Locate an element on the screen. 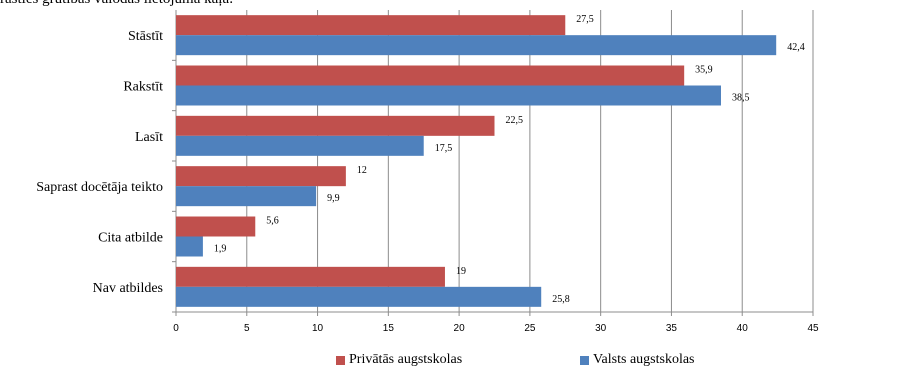 This screenshot has width=898, height=369. data-label: 5,6 is located at coordinates (272, 221).